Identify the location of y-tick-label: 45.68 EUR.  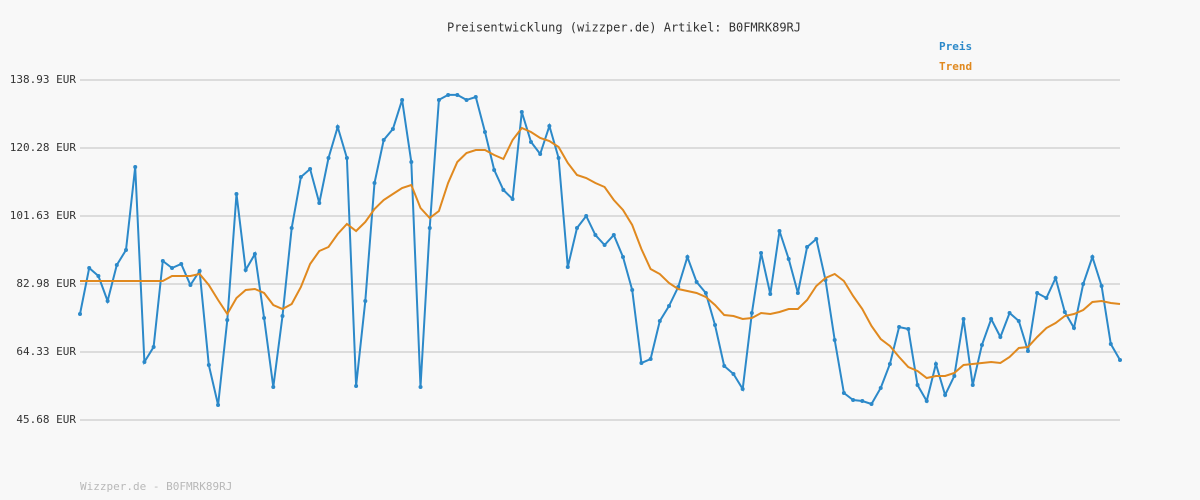
(46, 419).